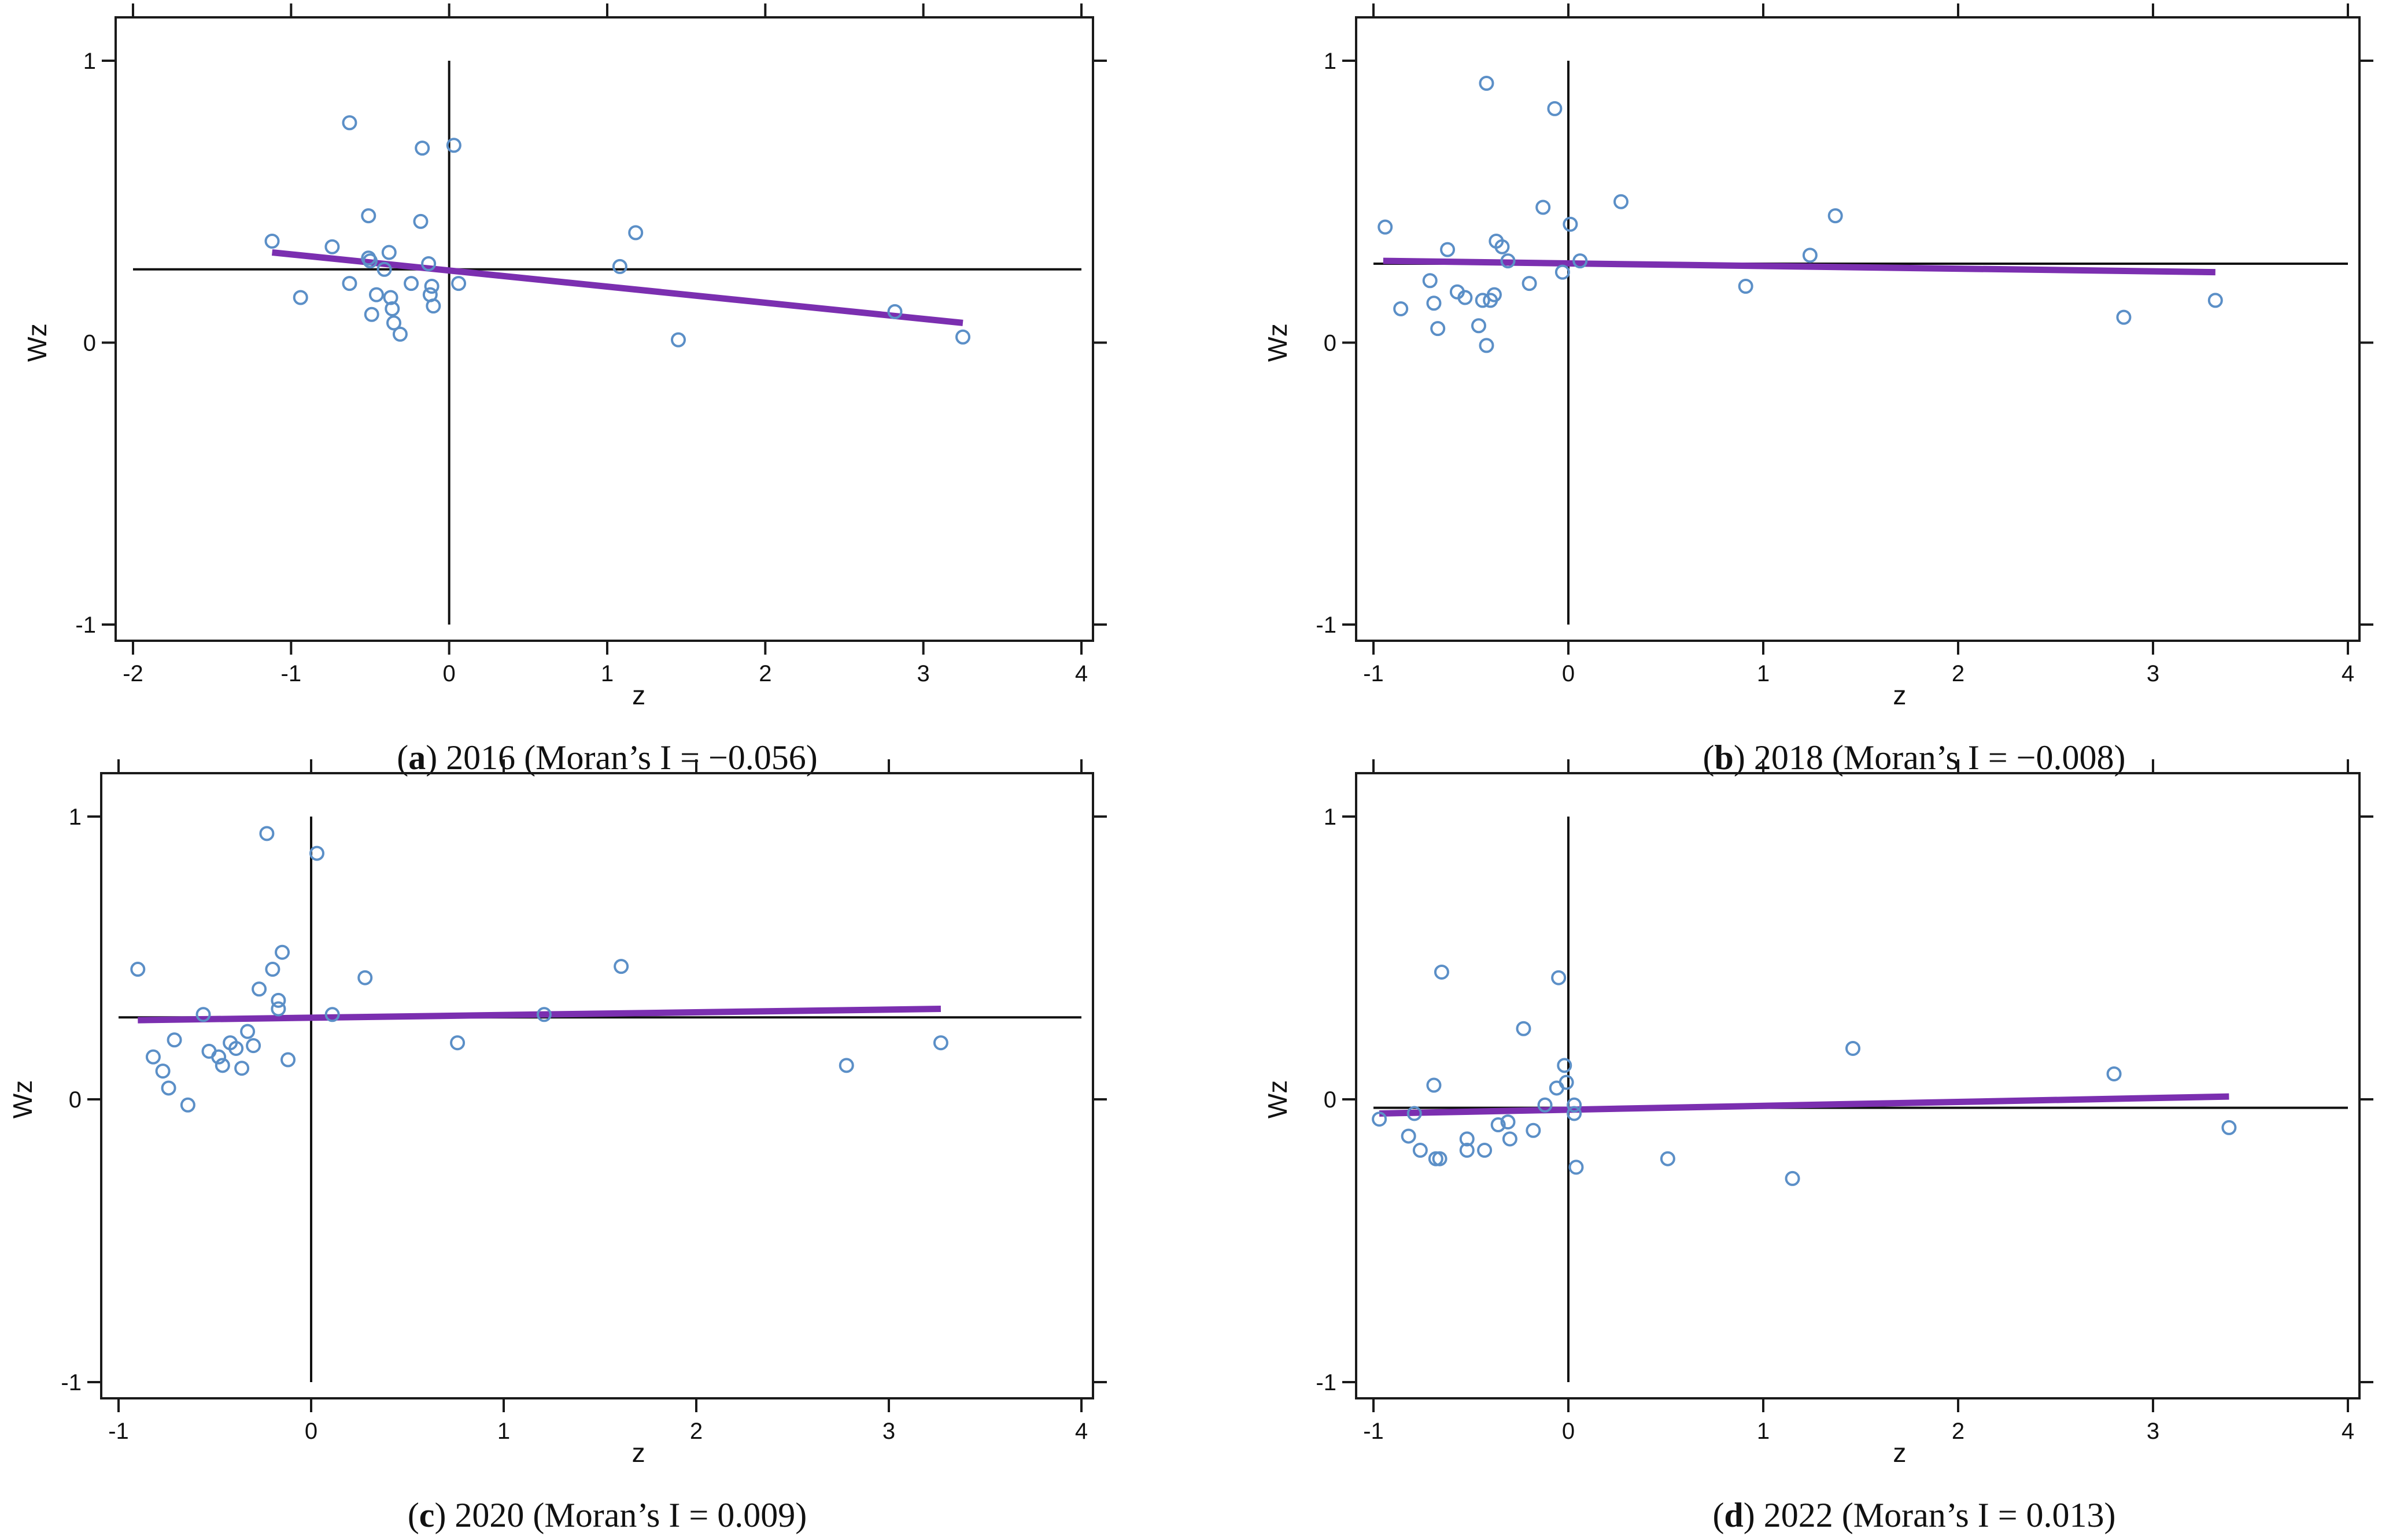  What do you see at coordinates (311, 1431) in the screenshot?
I see `panel-c-x-tick-label: 0` at bounding box center [311, 1431].